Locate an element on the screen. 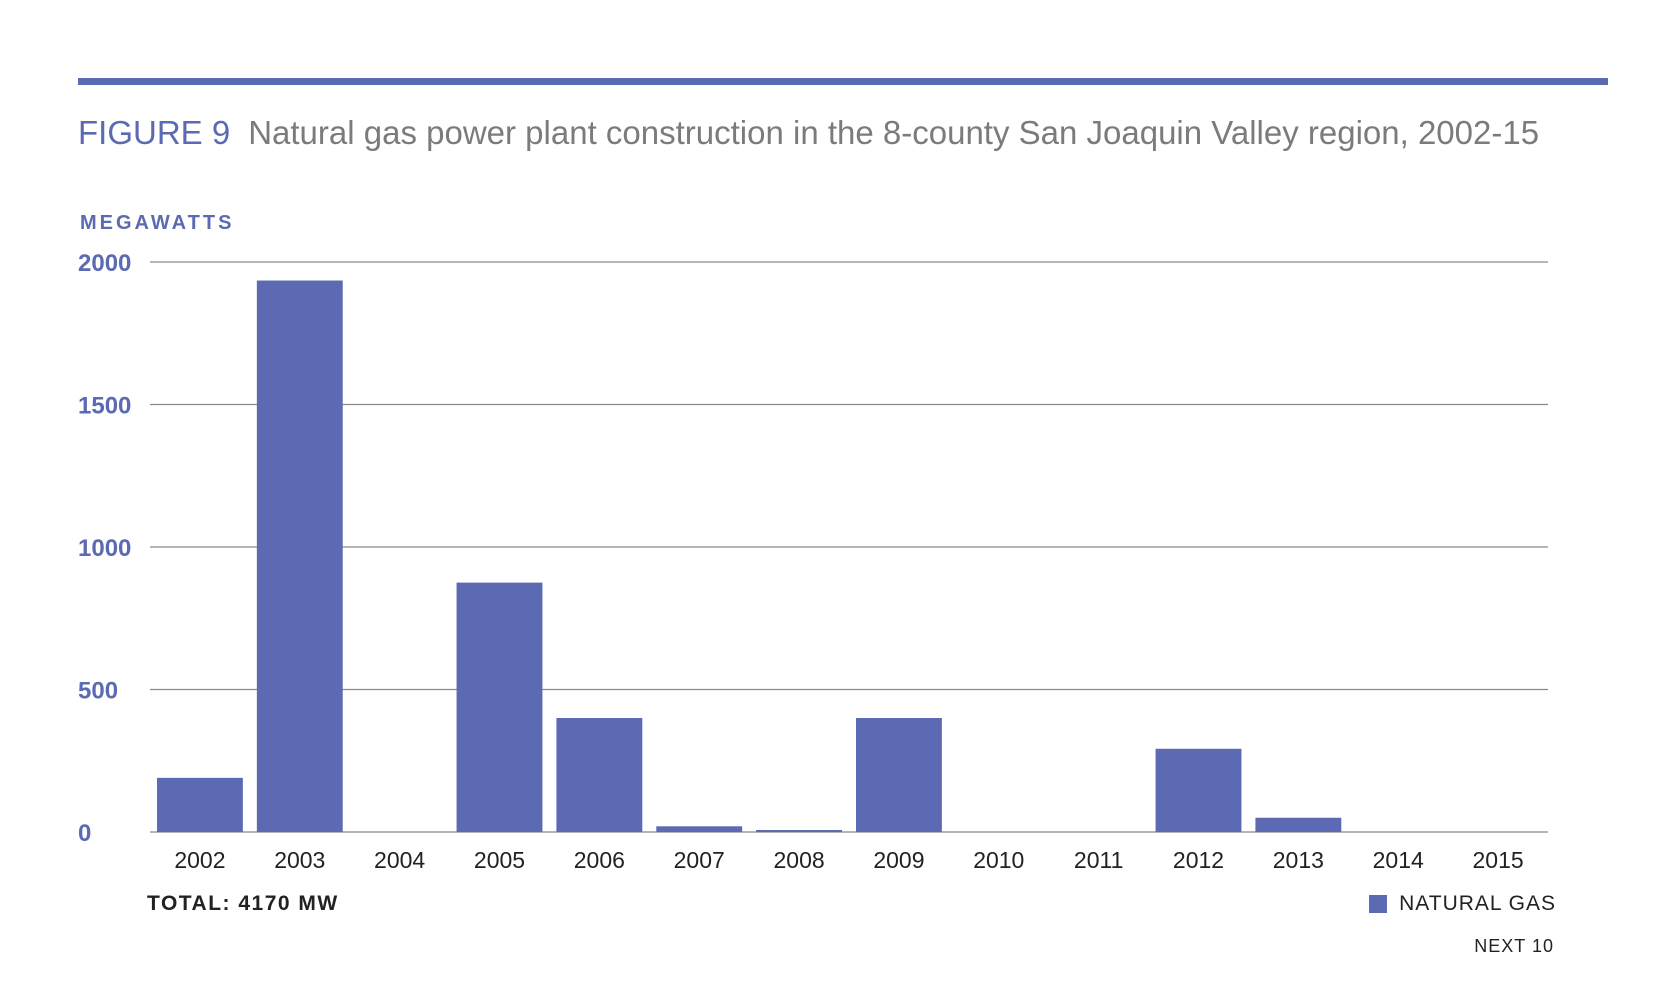 The image size is (1671, 981). x-tick-label: 2003 is located at coordinates (299, 860).